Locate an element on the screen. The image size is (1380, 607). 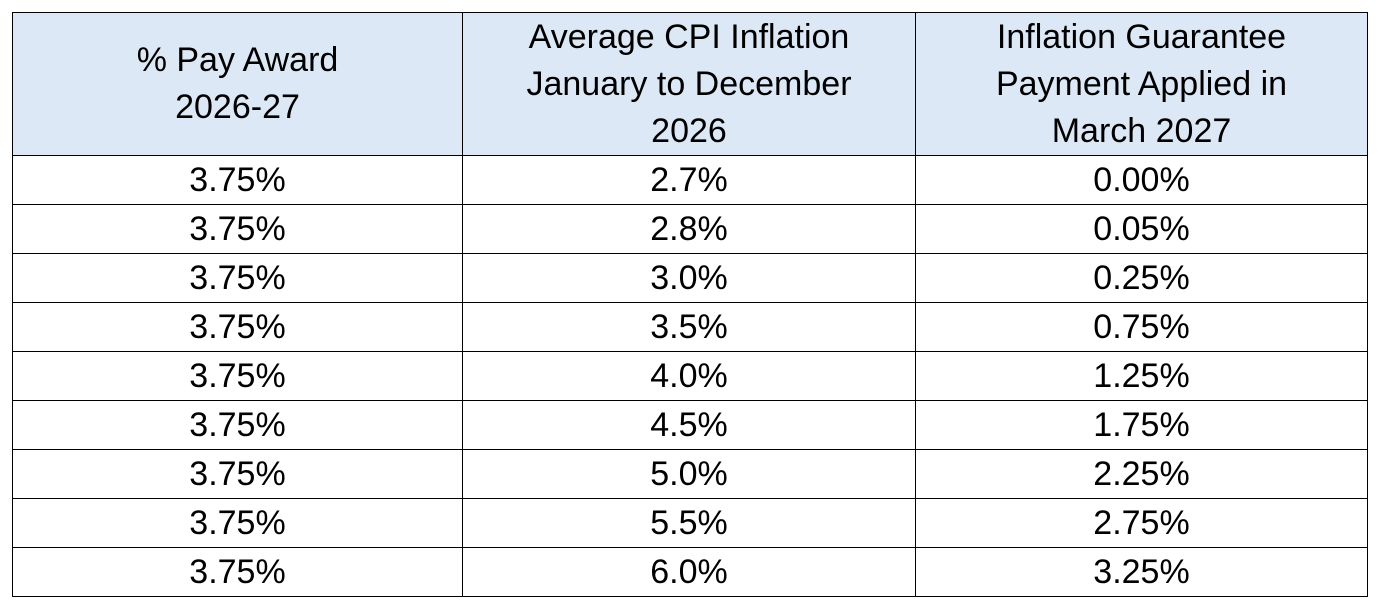
header-line: Payment Applied in is located at coordinates (1141, 83).